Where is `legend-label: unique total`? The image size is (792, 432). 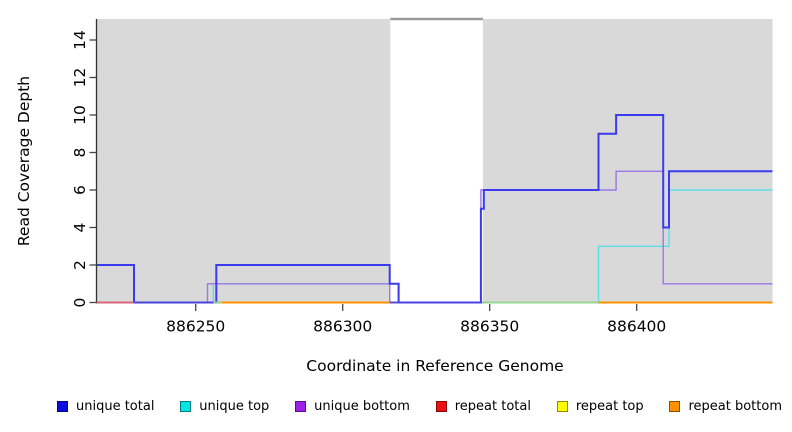 legend-label: unique total is located at coordinates (115, 406).